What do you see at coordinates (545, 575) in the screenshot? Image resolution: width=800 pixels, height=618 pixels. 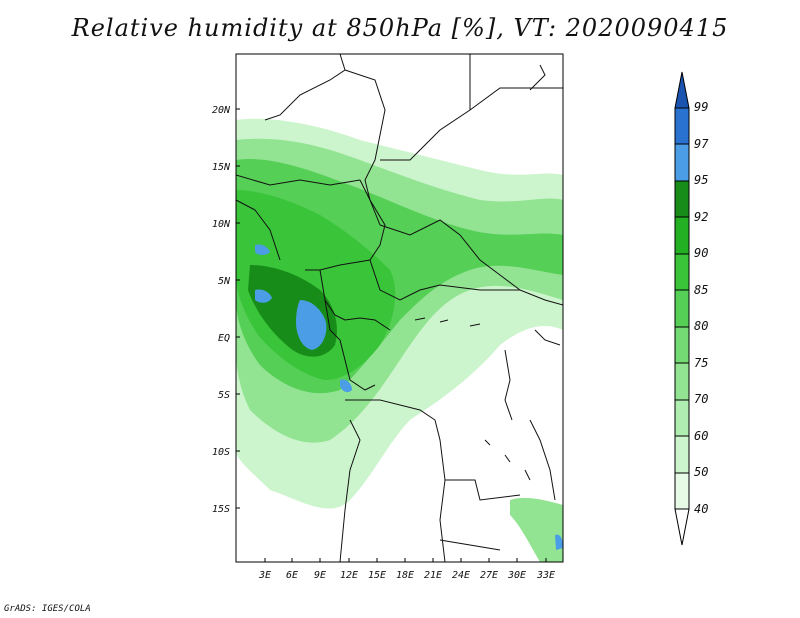 I see `lon-label-33e: 33E` at bounding box center [545, 575].